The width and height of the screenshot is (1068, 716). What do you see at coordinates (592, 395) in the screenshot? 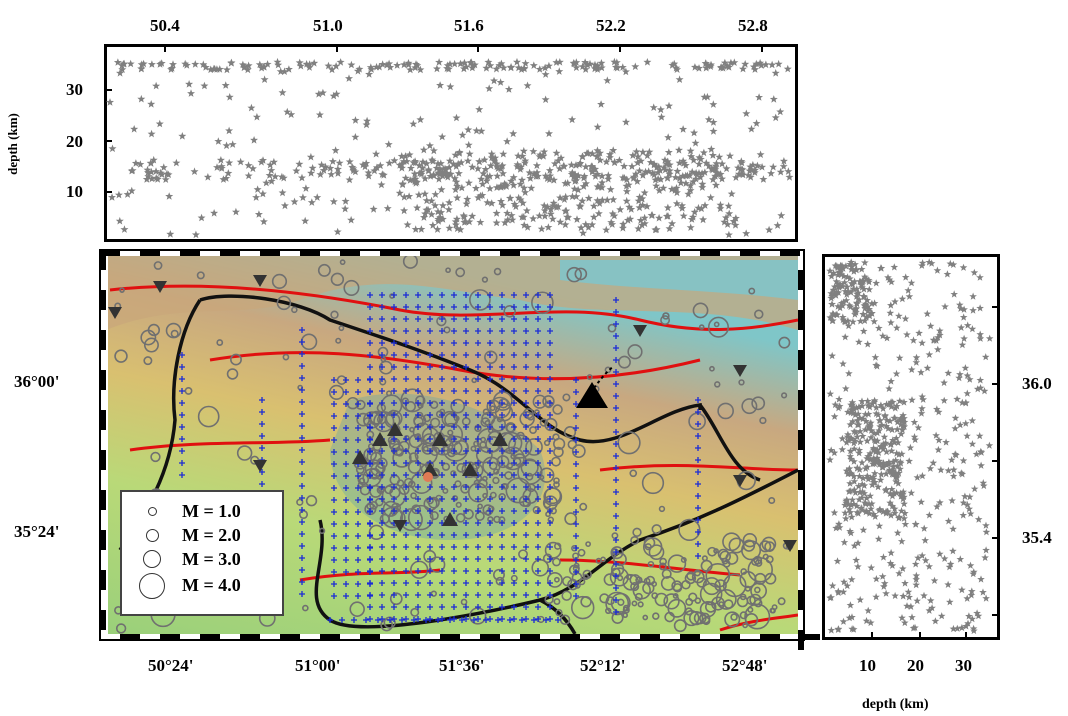
I see `volcano-triangle-icon` at bounding box center [592, 395].